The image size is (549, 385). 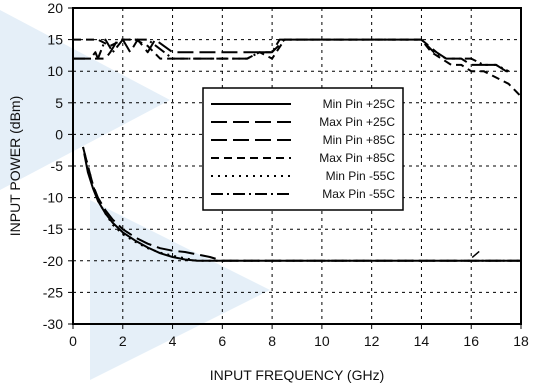 I want to click on y-tick-label: 20, so click(x=55, y=8).